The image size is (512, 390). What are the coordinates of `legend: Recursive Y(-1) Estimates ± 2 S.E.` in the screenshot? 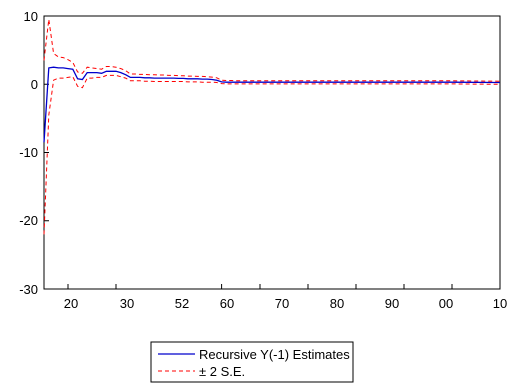 It's located at (252, 362).